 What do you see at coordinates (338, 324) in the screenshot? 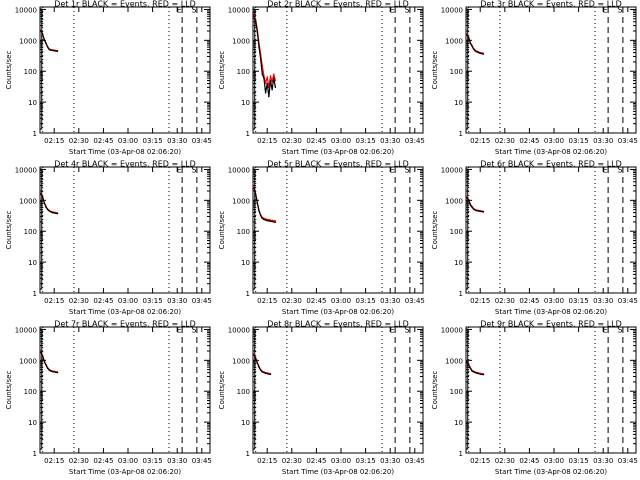
I see `chart-title: Det 8r BLACK = Events, RED = LLD` at bounding box center [338, 324].